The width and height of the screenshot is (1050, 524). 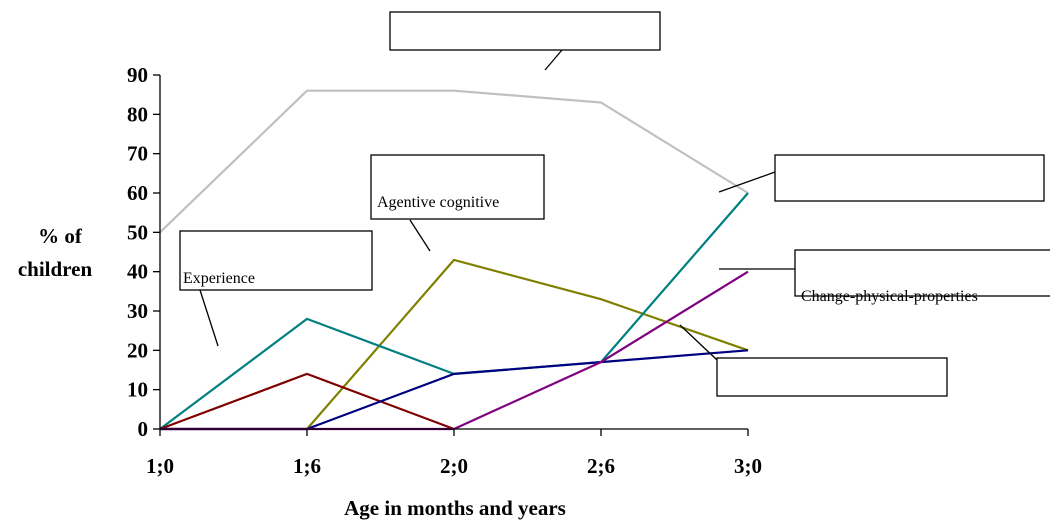 What do you see at coordinates (55, 252) in the screenshot?
I see `y-axis-title: % of children` at bounding box center [55, 252].